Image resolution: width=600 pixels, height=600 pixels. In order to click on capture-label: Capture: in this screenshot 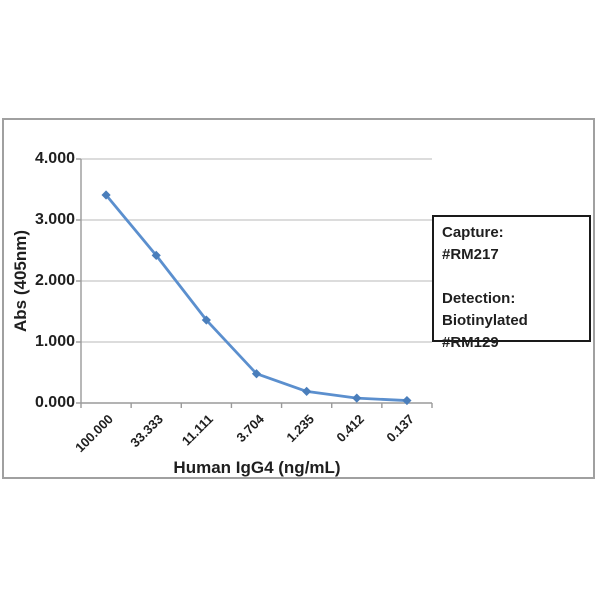, I will do `click(473, 232)`.